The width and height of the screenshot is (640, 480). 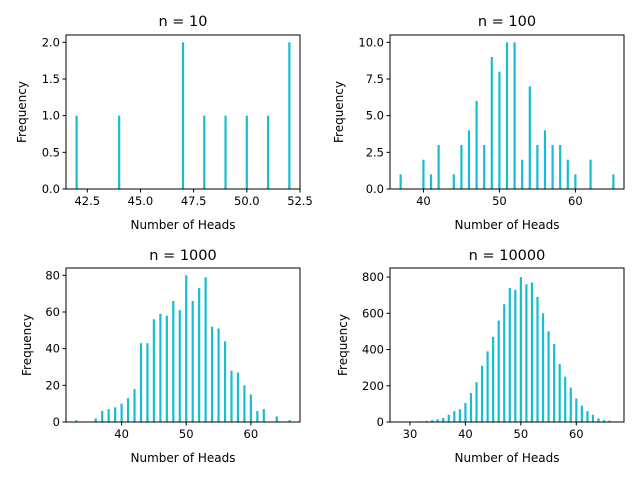 What do you see at coordinates (247, 201) in the screenshot?
I see `x-tick-label: 50.0` at bounding box center [247, 201].